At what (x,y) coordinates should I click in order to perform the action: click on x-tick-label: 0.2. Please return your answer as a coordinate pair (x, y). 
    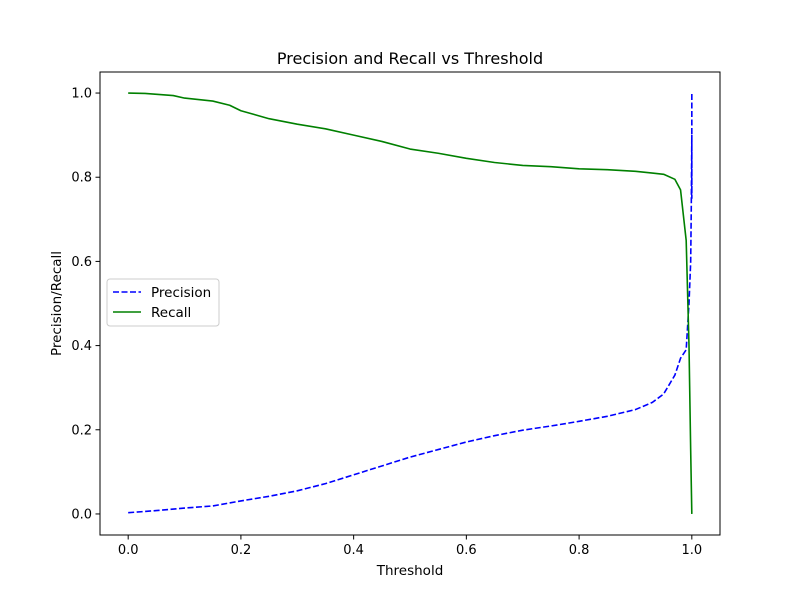
    Looking at the image, I should click on (241, 550).